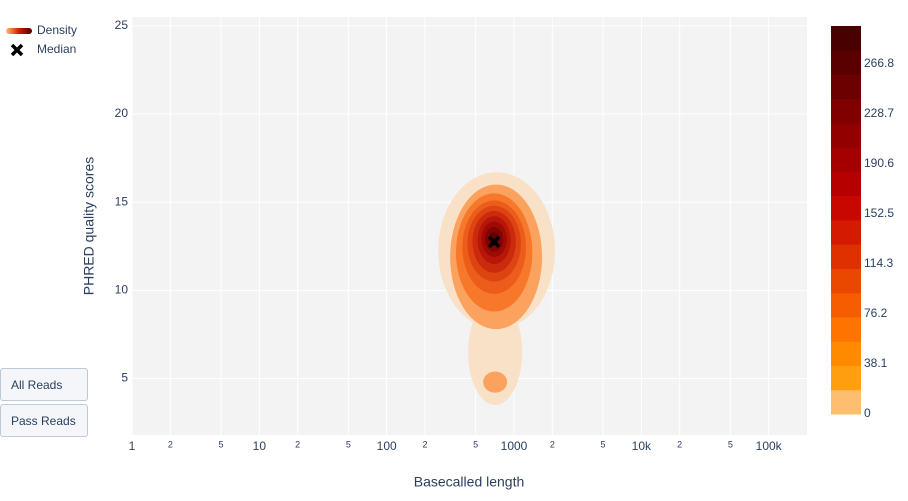 The width and height of the screenshot is (908, 501). What do you see at coordinates (132, 446) in the screenshot?
I see `x-tick-label: 1` at bounding box center [132, 446].